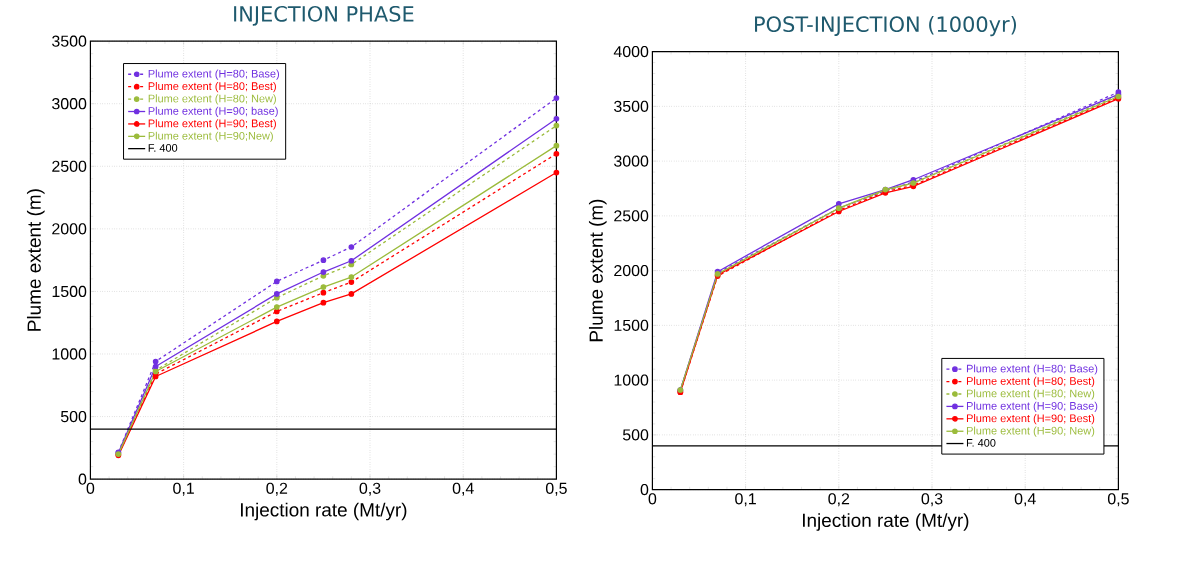  Describe the element at coordinates (886, 26) in the screenshot. I see `chart-title: POST-INJECTION (1000yr)` at that location.